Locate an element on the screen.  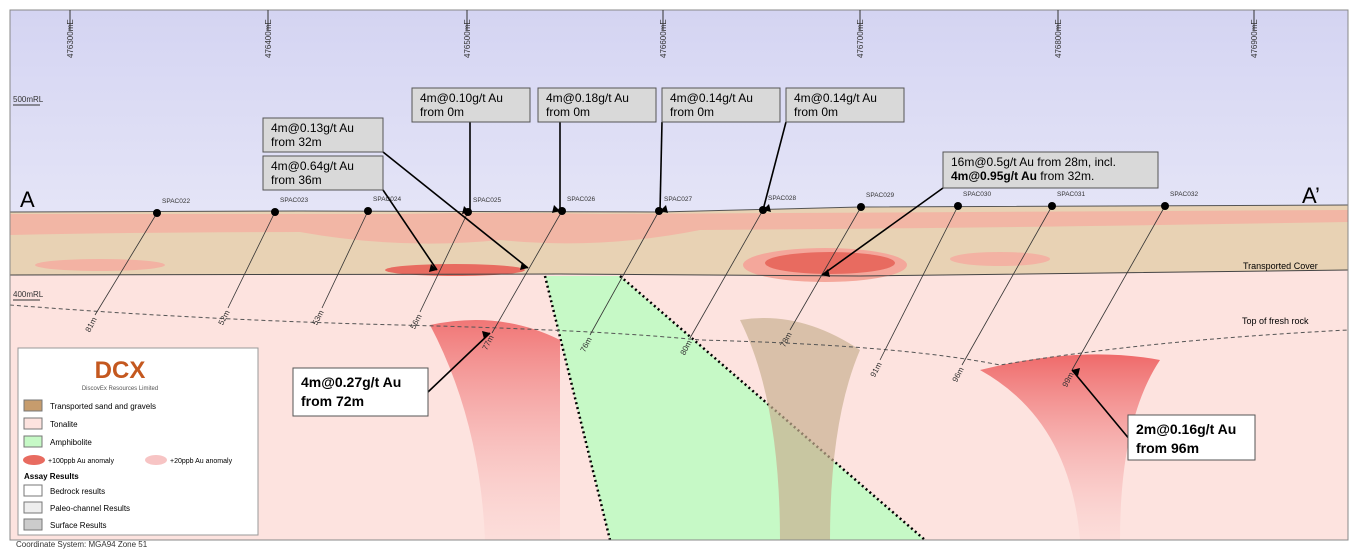
footer: Coordinate System: MGA94 Zone 51 is located at coordinates (82, 544).